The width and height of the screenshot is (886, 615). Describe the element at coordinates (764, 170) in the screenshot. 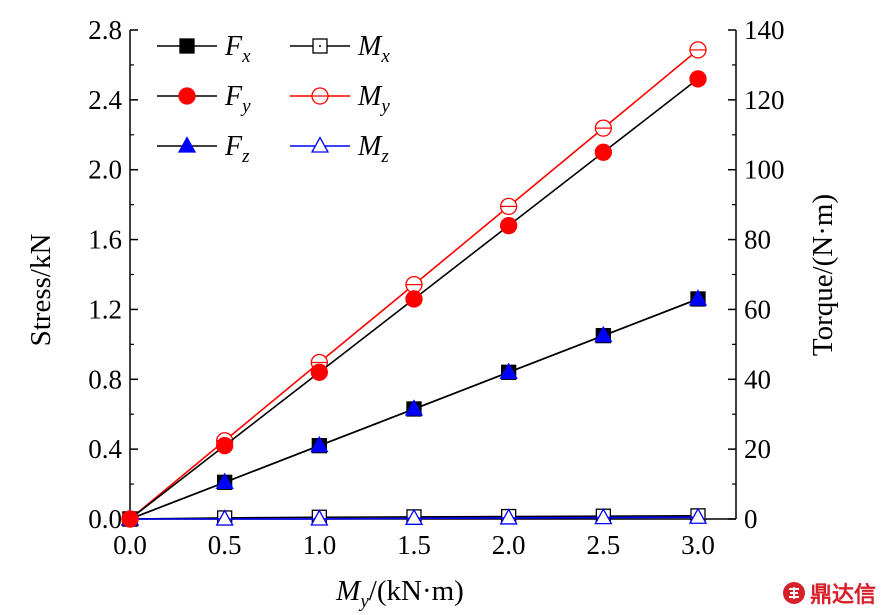

I see `y-right-tick-label: 100` at that location.